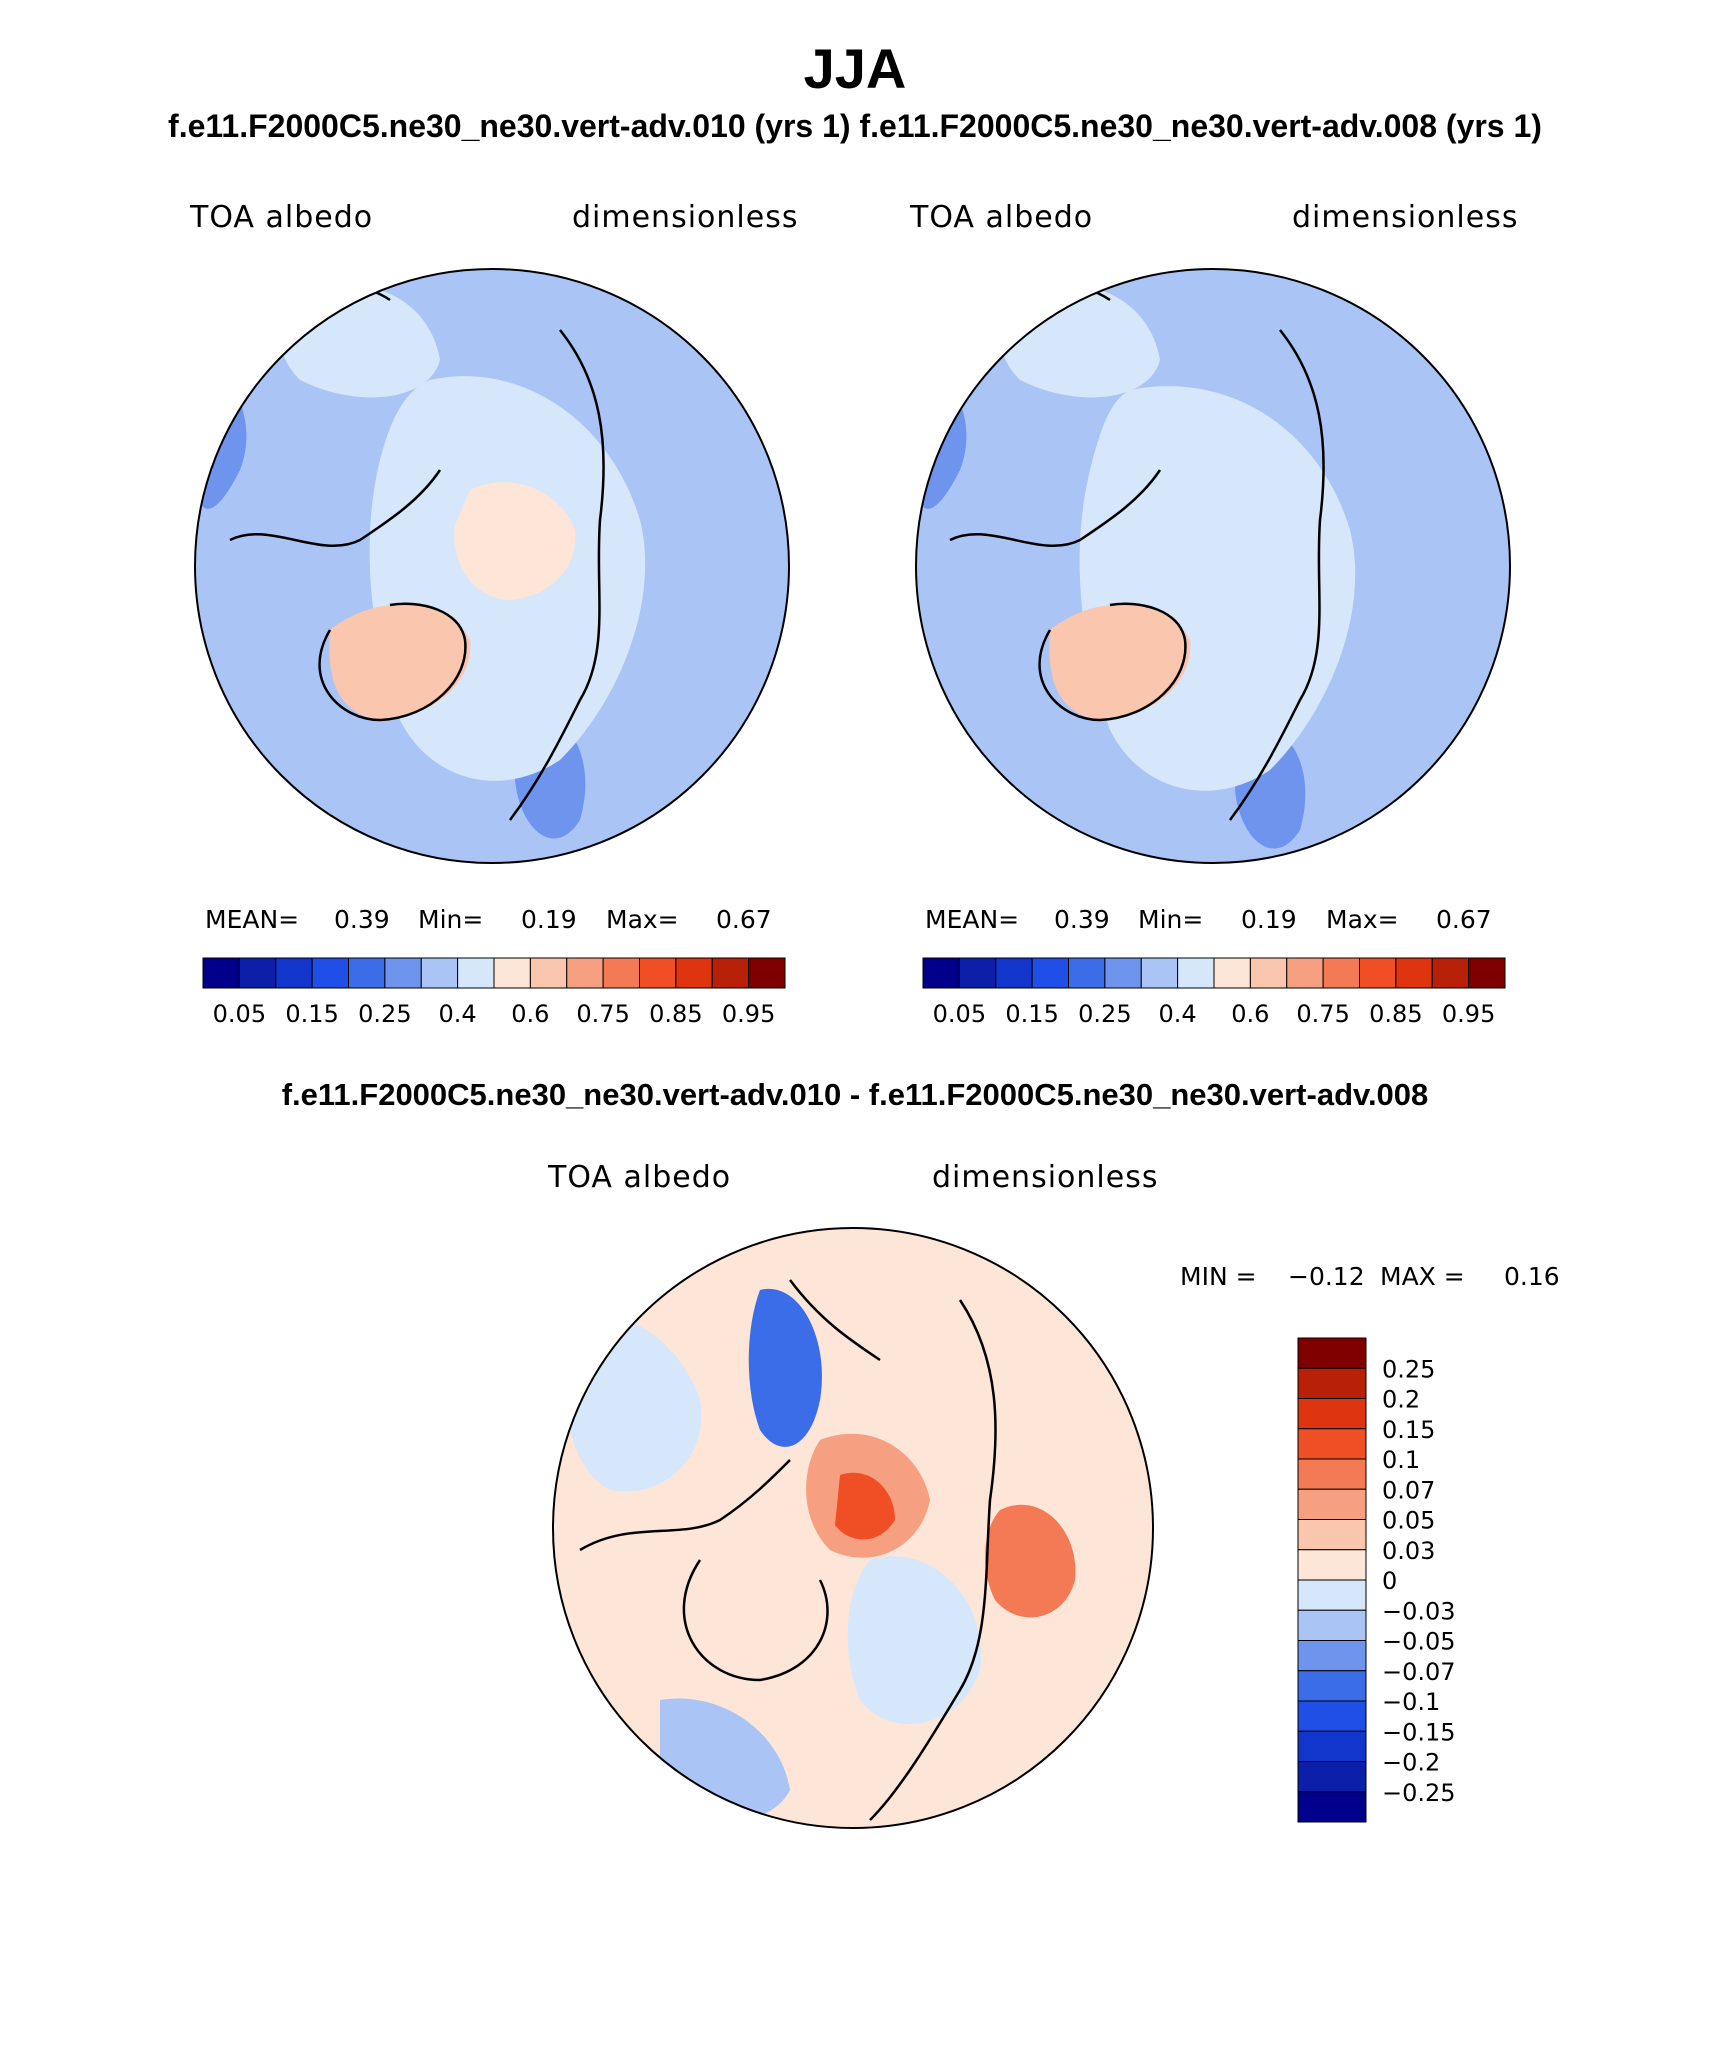  Describe the element at coordinates (1031, 1014) in the screenshot. I see `panel2-colorbar-tick-label: 0.15` at that location.